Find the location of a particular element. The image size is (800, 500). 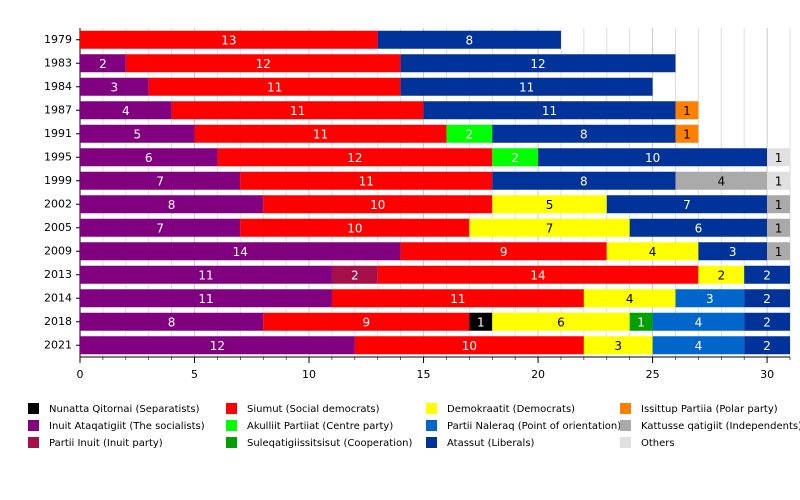

data-label: 5 is located at coordinates (137, 134).